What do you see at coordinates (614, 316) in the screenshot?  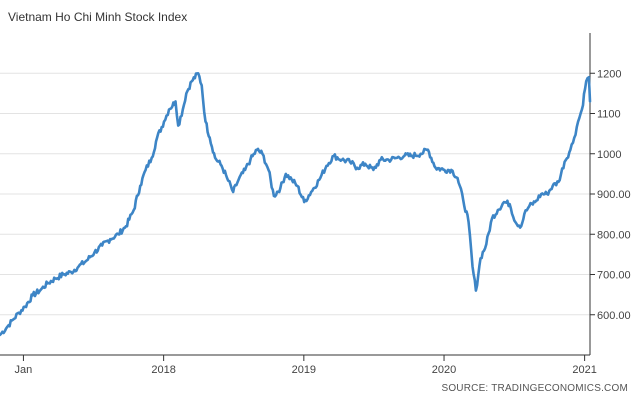 I see `y-tick-label: 600.00` at bounding box center [614, 316].